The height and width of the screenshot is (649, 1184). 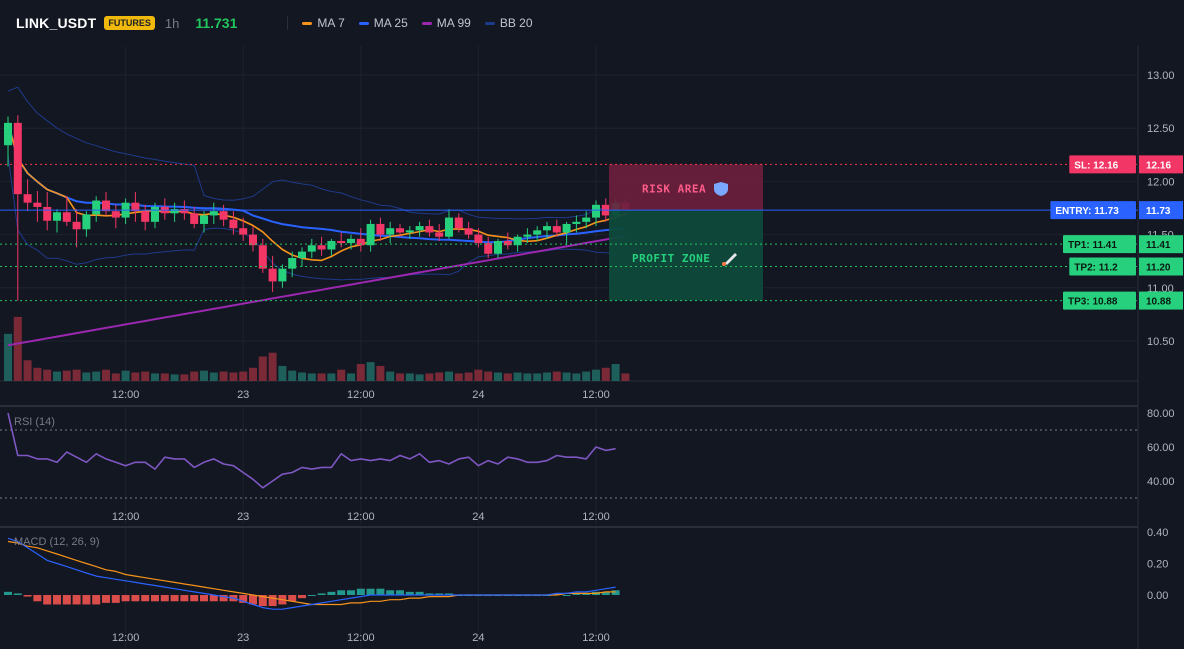 I want to click on timeframe-label: 1h, so click(x=172, y=23).